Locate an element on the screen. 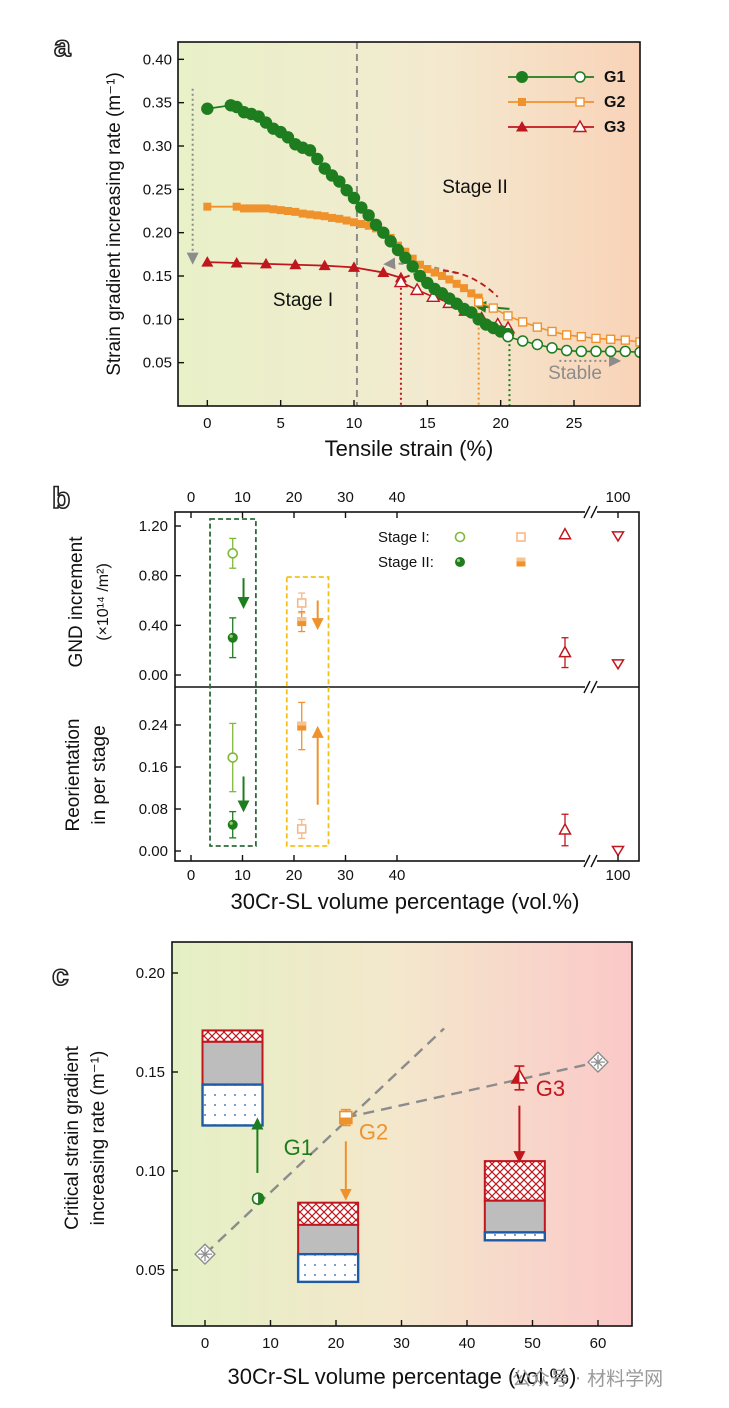  panel-a-ytick-label: 0.10 is located at coordinates (157, 319).